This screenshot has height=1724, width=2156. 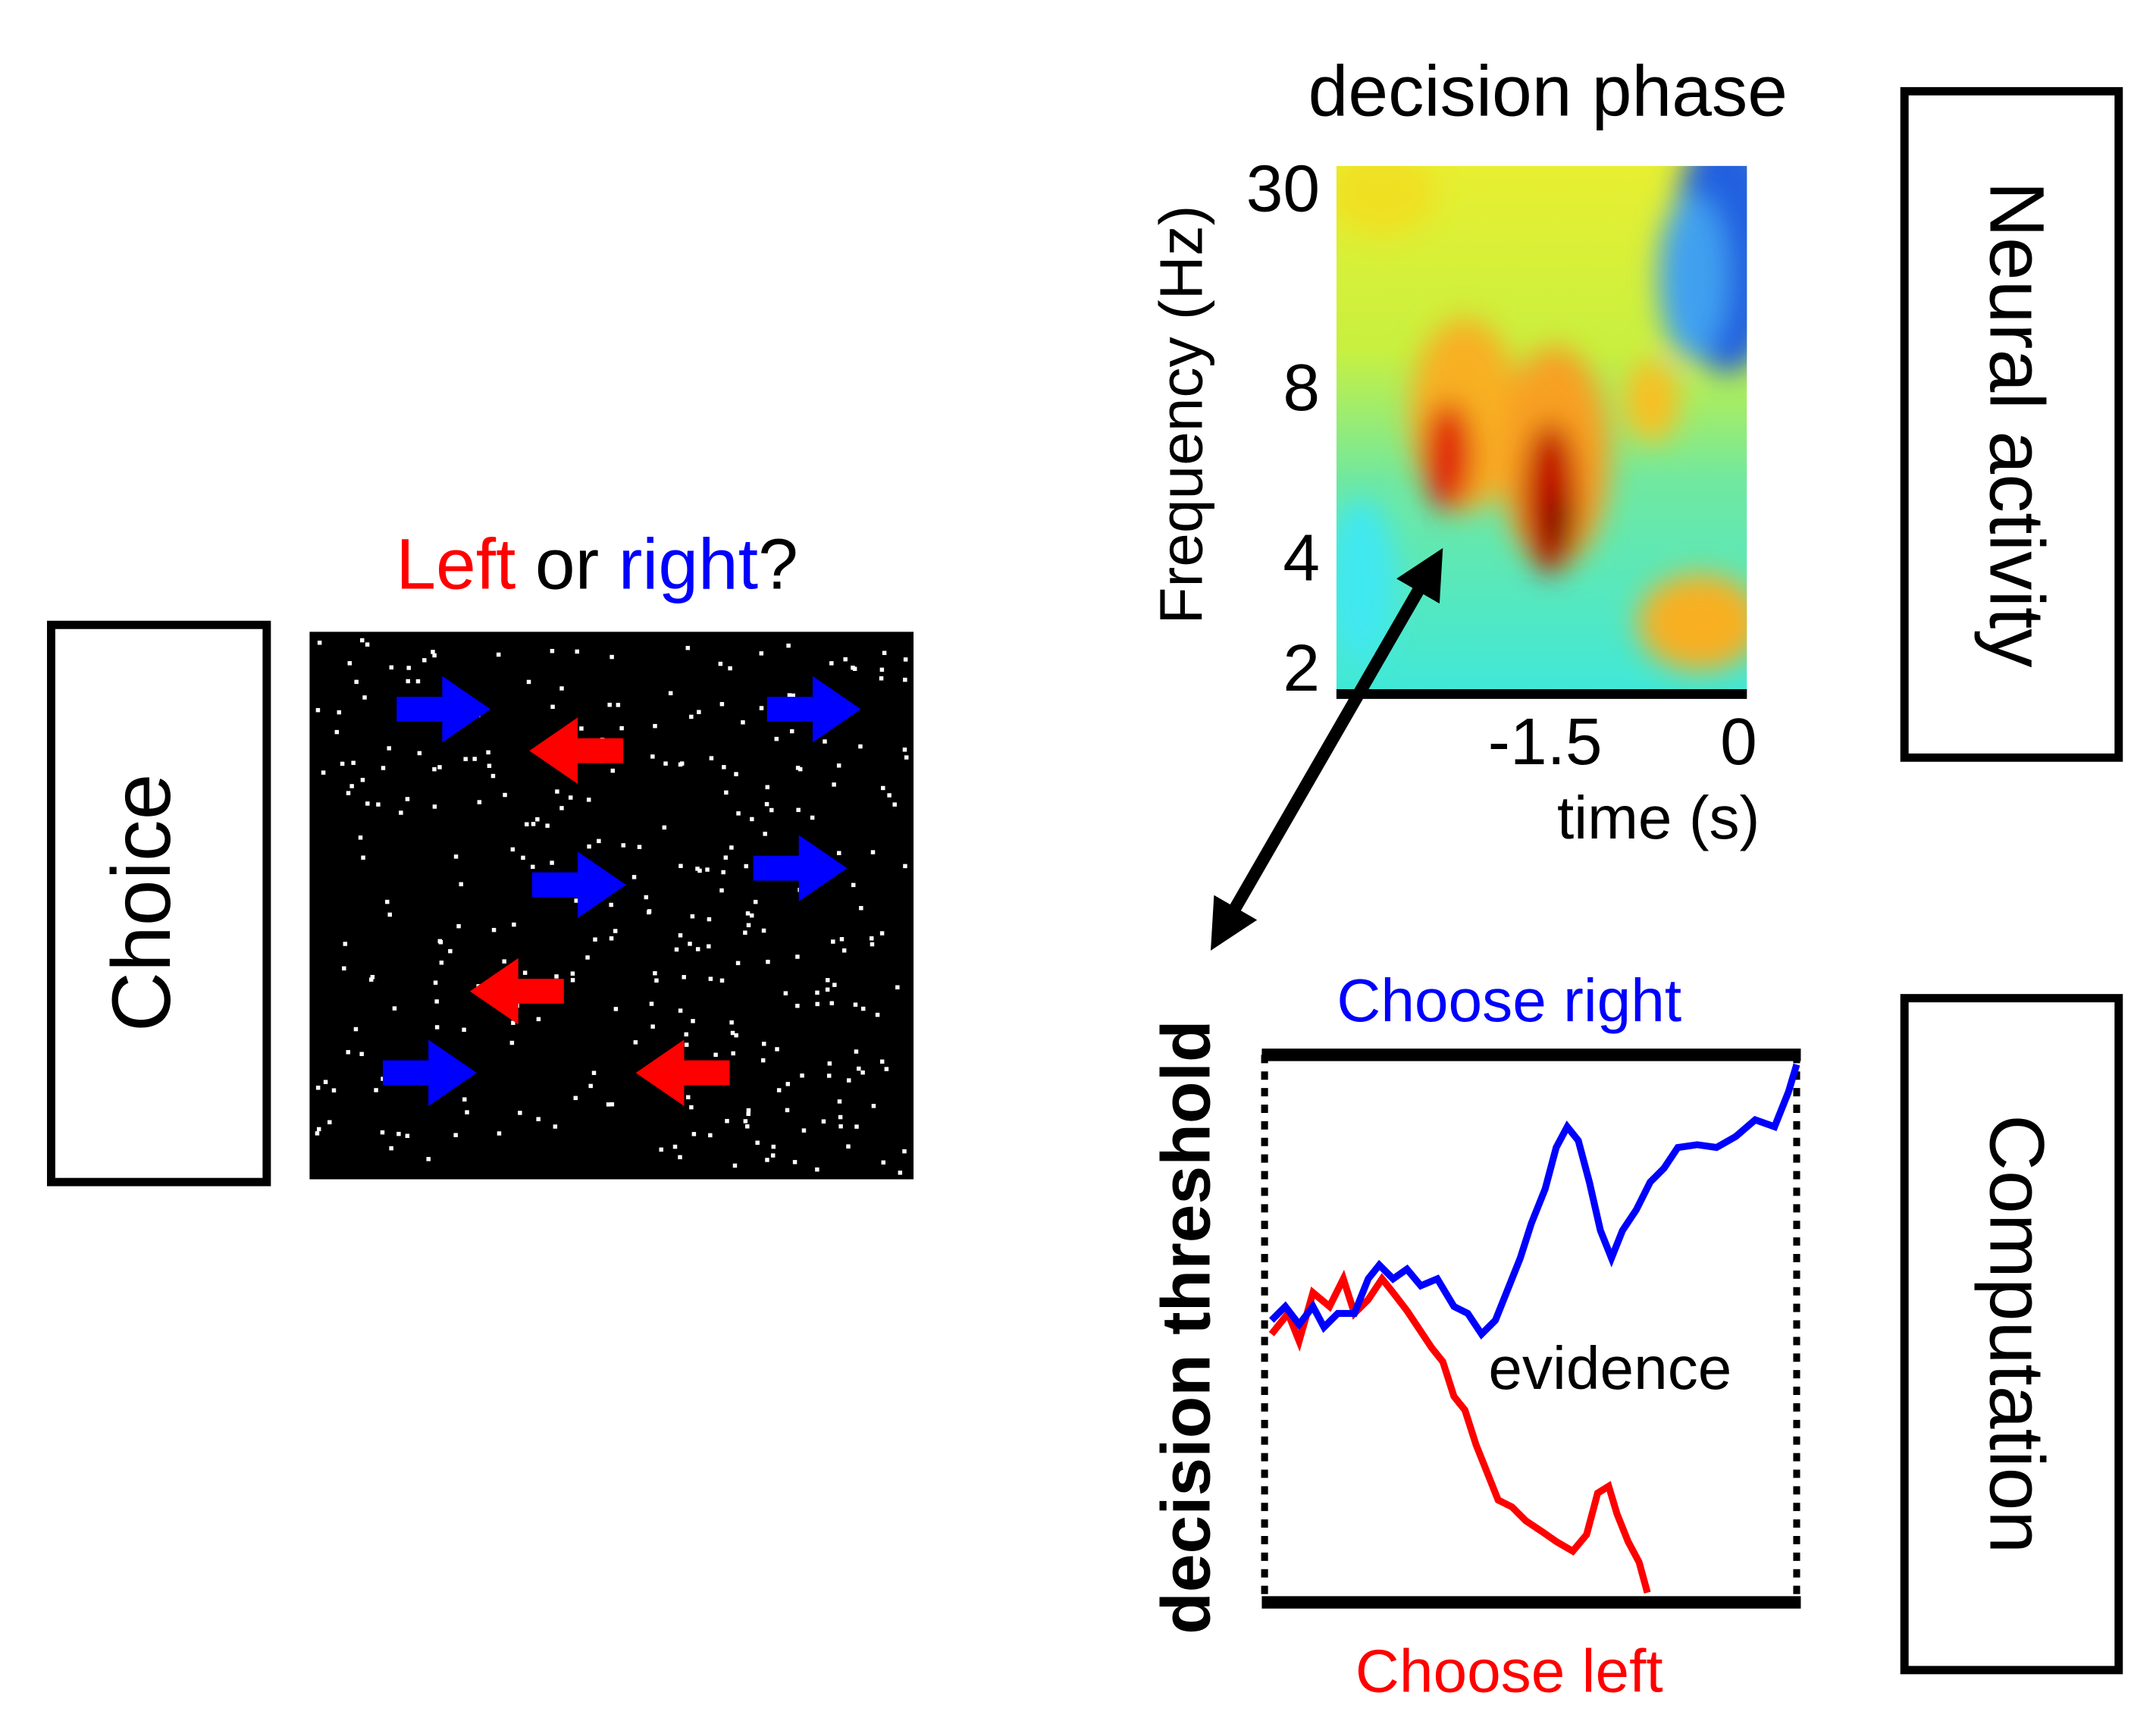 I want to click on right-trace, so click(x=1534, y=1201).